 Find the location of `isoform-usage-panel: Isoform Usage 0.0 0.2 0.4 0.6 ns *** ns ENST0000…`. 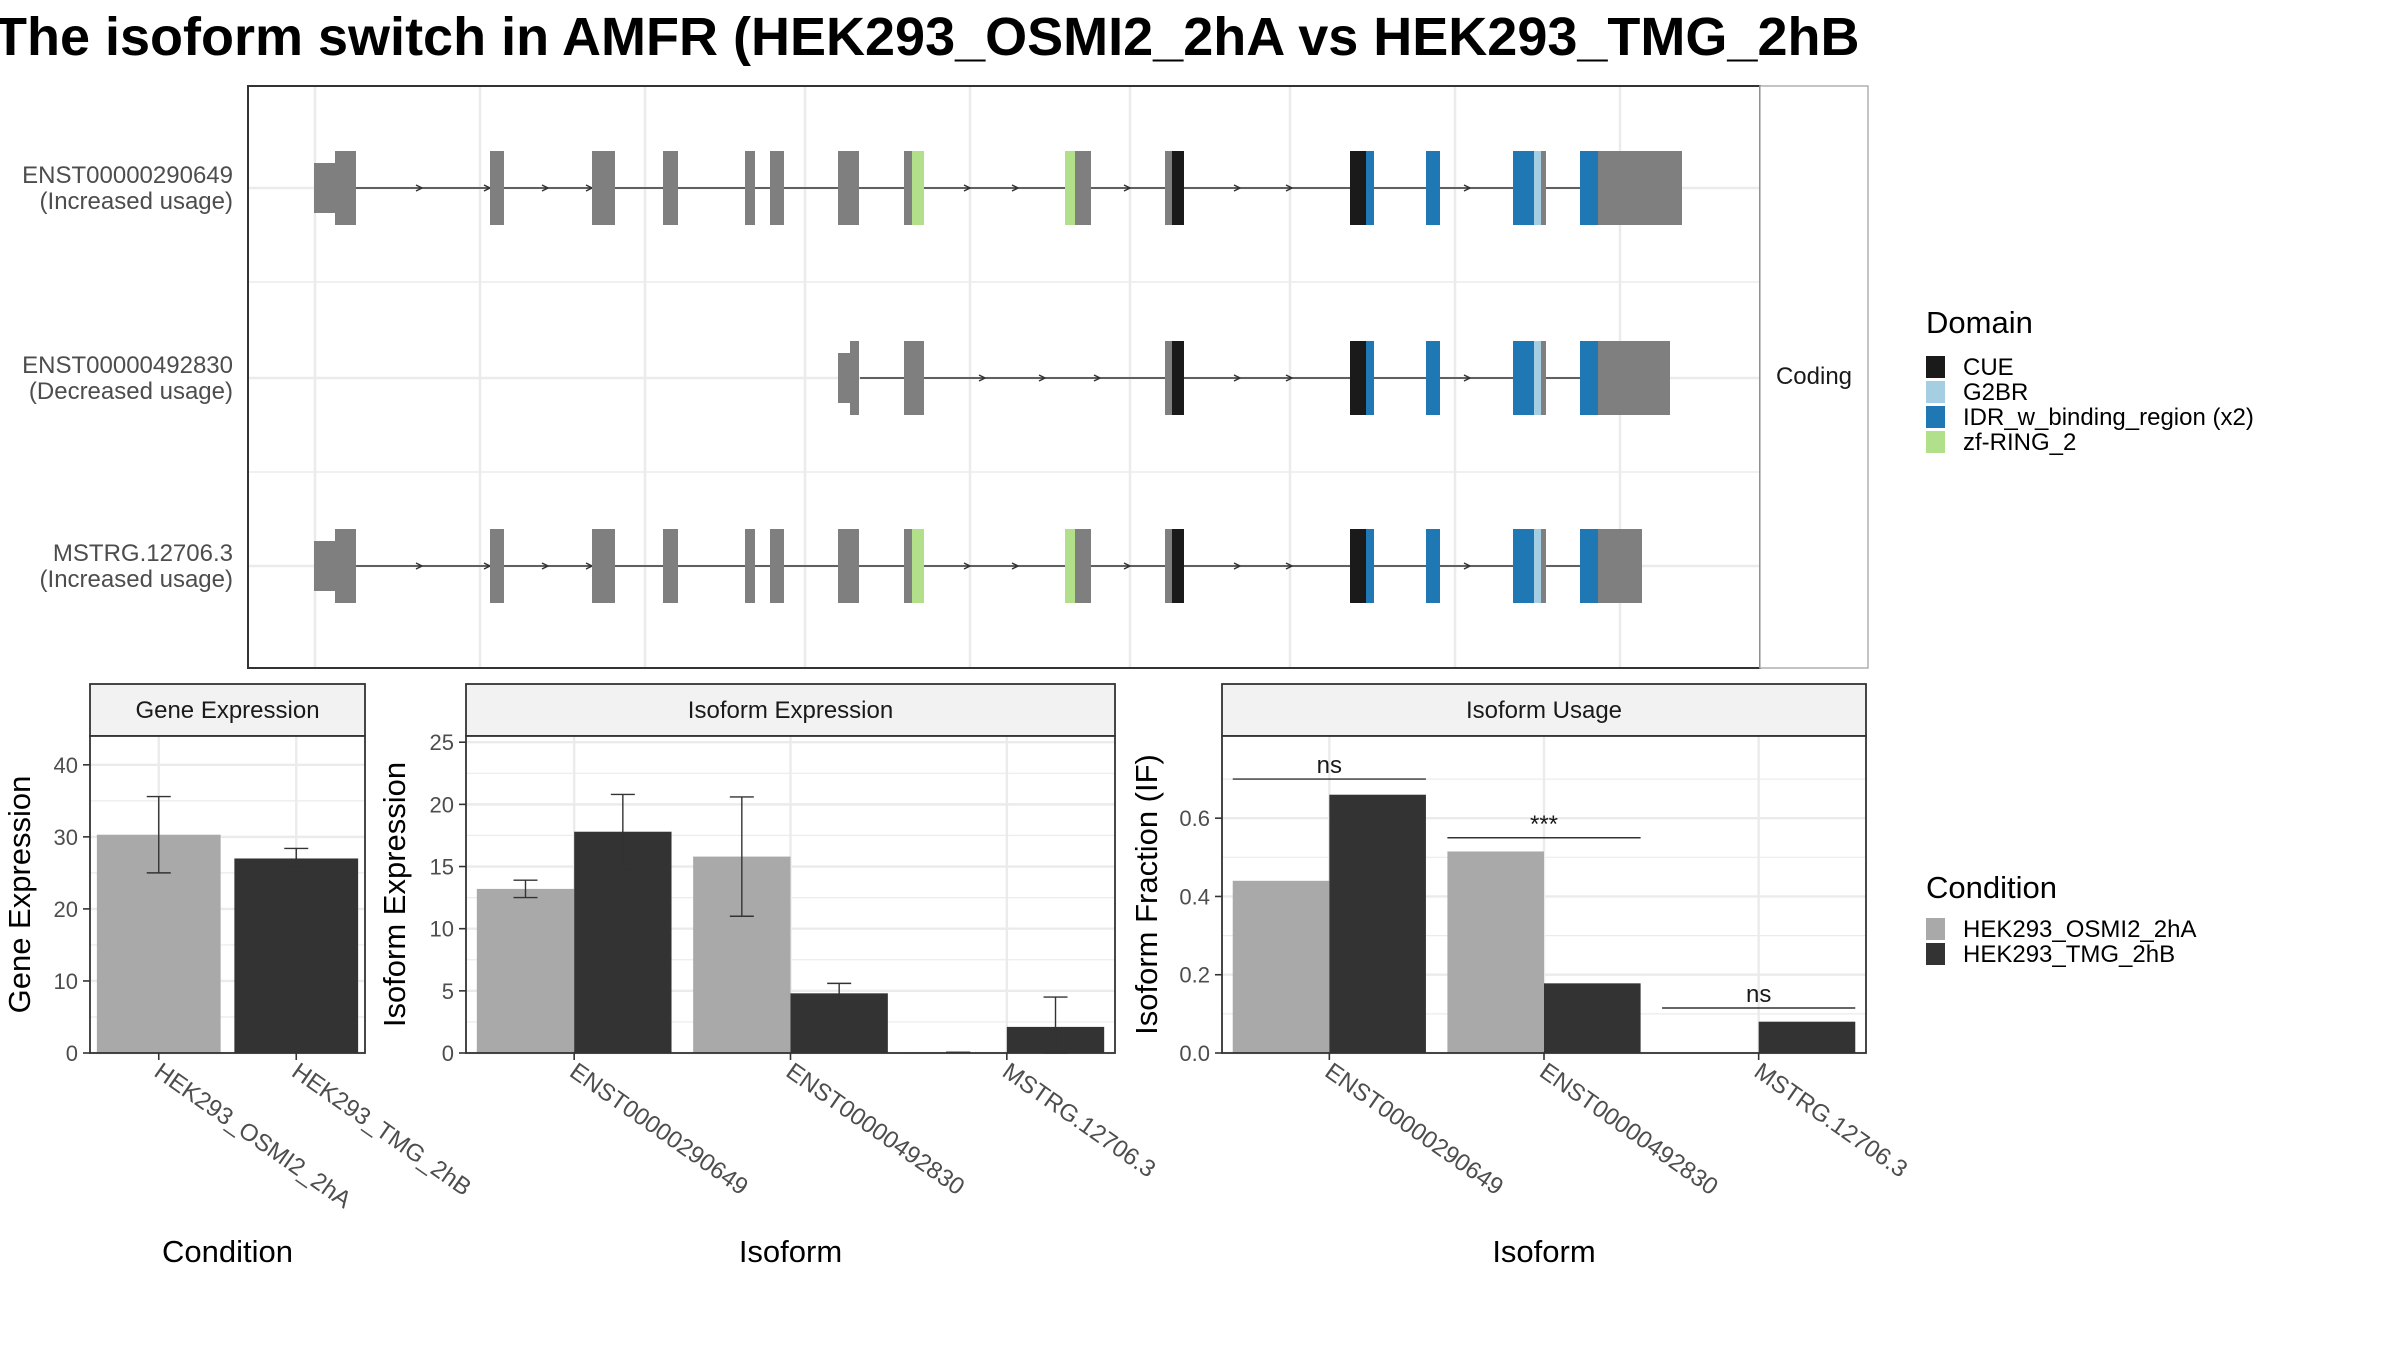

isoform-usage-panel: Isoform Usage 0.0 0.2 0.4 0.6 ns *** ns ENST0000… is located at coordinates (1520, 976).